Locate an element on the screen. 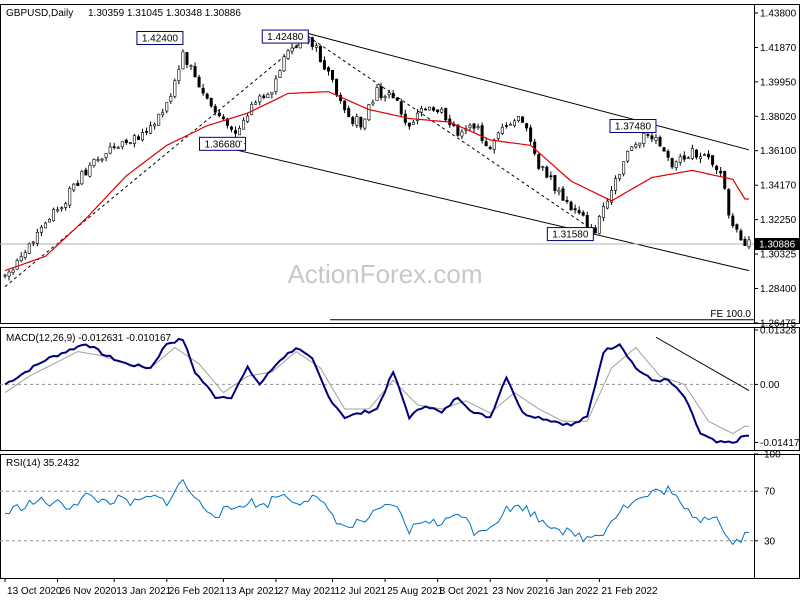 The image size is (800, 605). macd-trendline is located at coordinates (702, 363).